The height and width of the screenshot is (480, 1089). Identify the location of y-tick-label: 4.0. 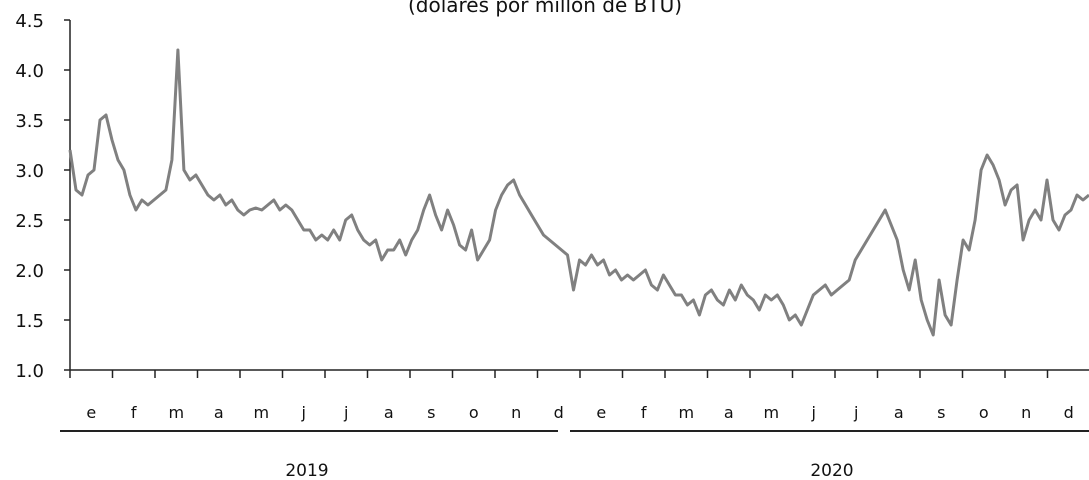
(29, 71).